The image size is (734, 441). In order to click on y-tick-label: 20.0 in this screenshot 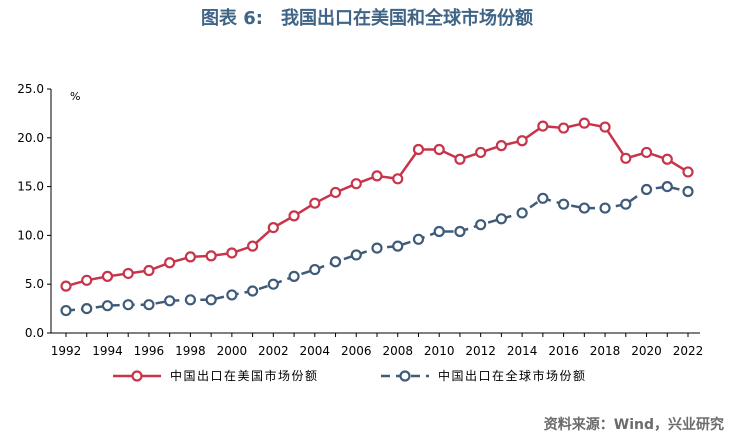, I will do `click(30, 138)`.